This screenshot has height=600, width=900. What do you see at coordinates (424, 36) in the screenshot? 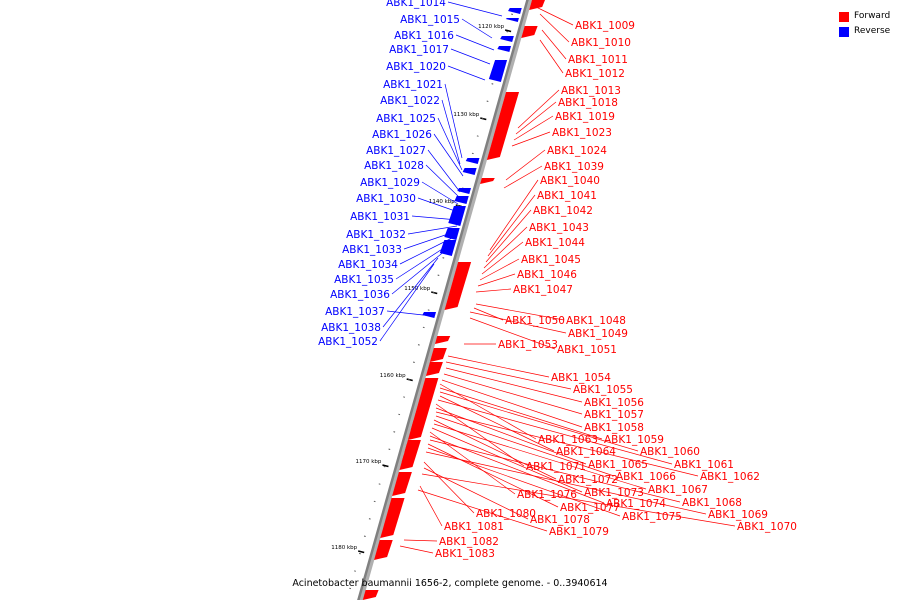
I see `reverse-gene-label: ABK1_1016` at bounding box center [424, 36].